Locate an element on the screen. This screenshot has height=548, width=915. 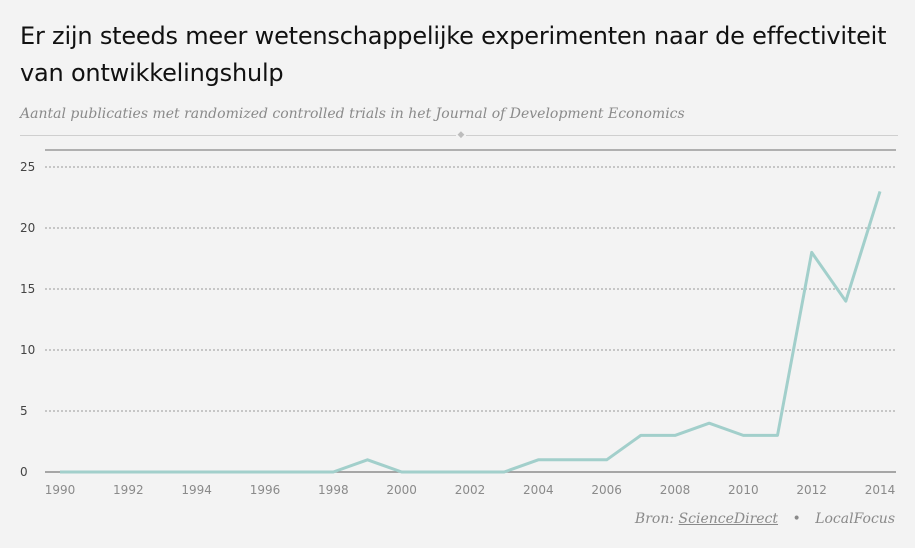
source-link: ScienceDirect is located at coordinates (728, 519).